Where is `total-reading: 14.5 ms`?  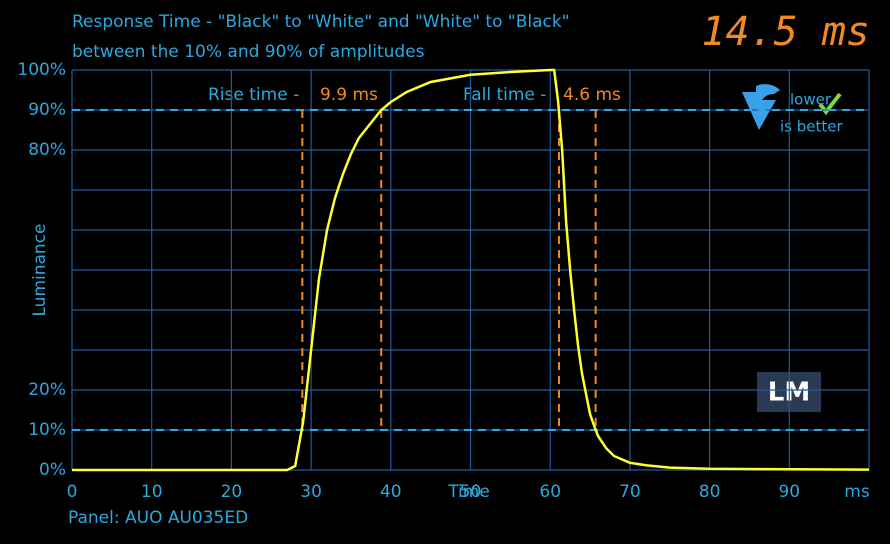
total-reading: 14.5 ms is located at coordinates (785, 32).